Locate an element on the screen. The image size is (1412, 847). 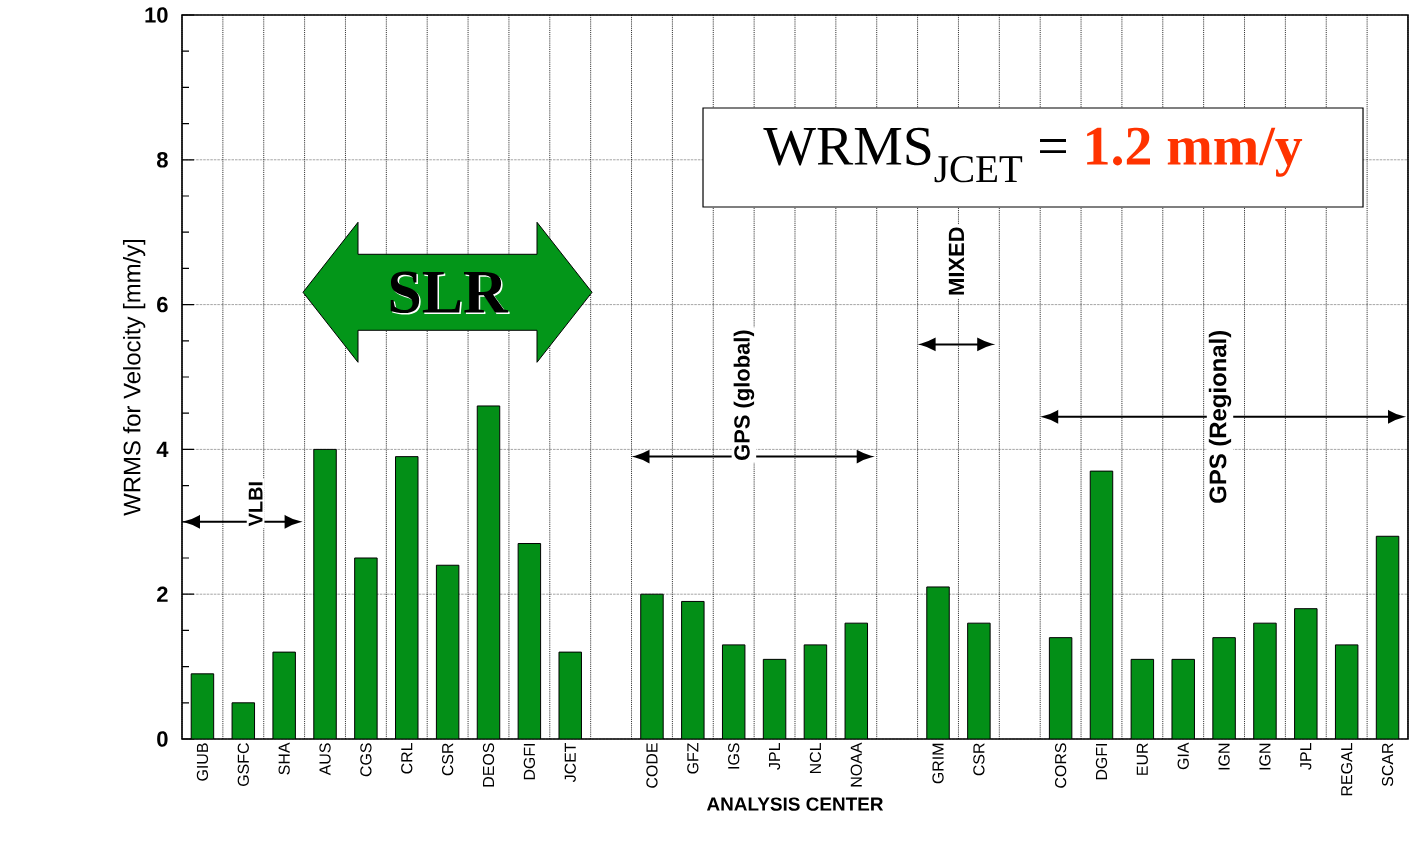
annotation: 1.2 mm/y is located at coordinates (1195, 152).